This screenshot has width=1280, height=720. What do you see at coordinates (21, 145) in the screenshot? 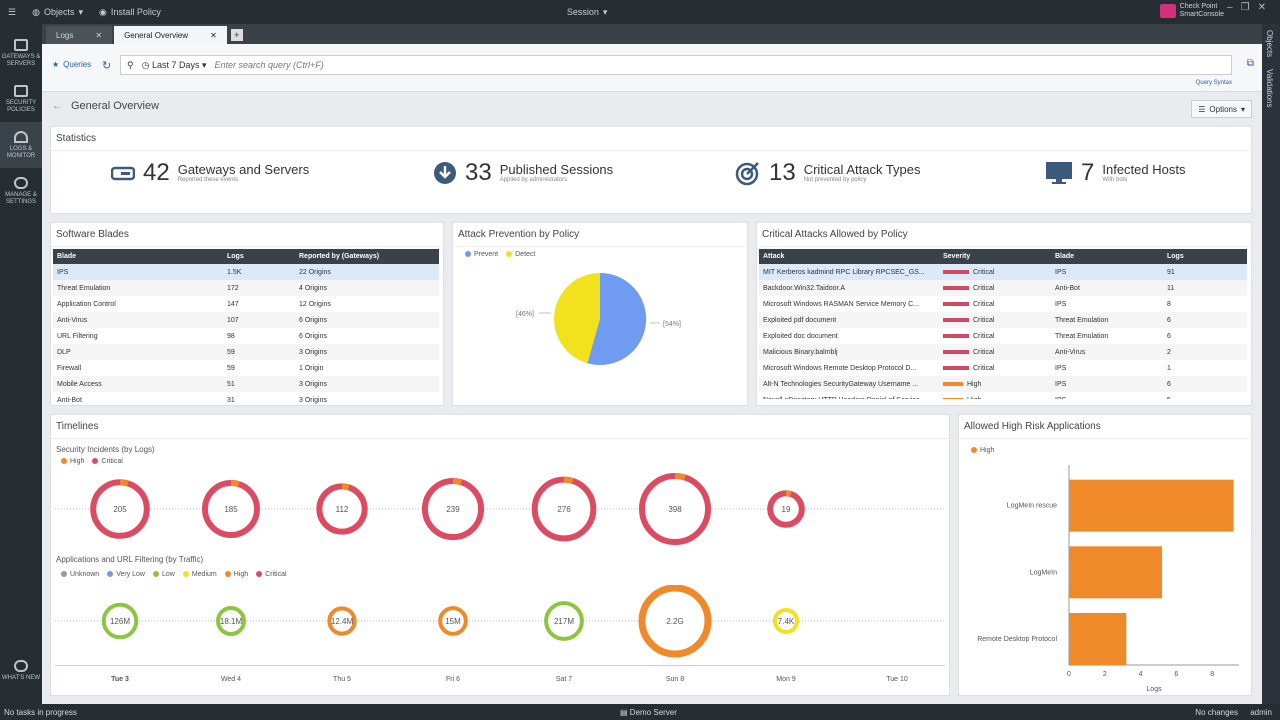
I see `sidebar-item-logs: LOGS & MONITOR` at bounding box center [21, 145].